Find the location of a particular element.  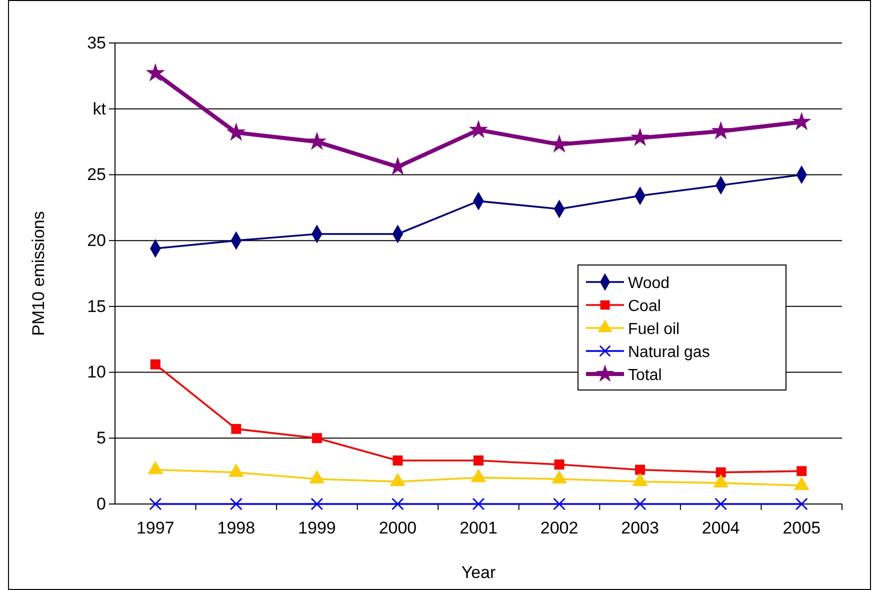

x-tick-label: 1998 is located at coordinates (236, 528).